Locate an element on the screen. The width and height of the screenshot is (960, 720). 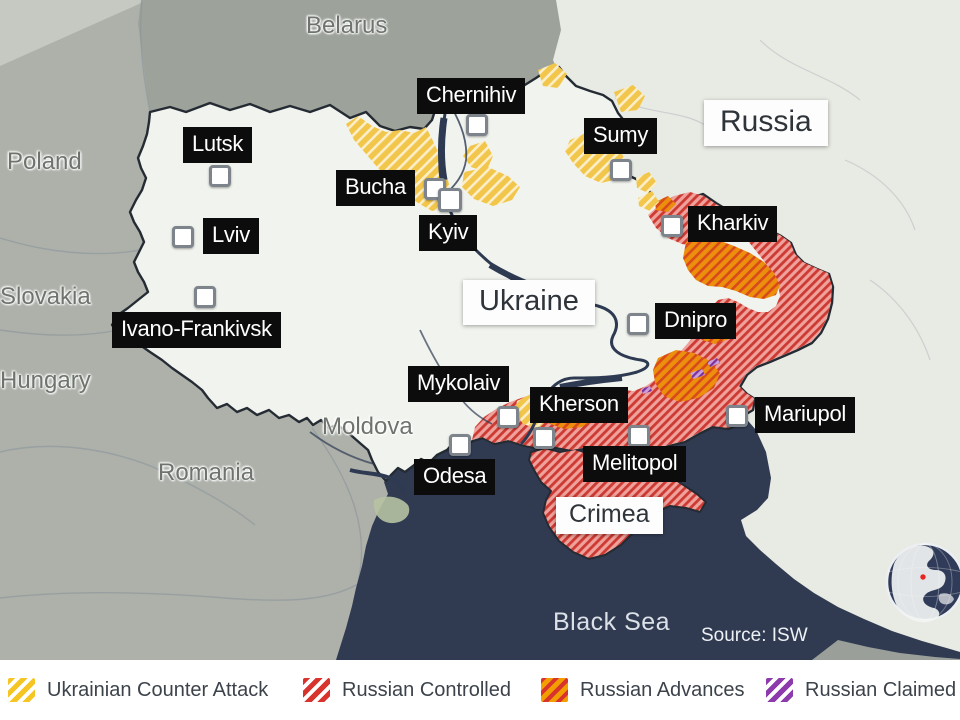
city-label-lutsk: Lutsk is located at coordinates (218, 145).